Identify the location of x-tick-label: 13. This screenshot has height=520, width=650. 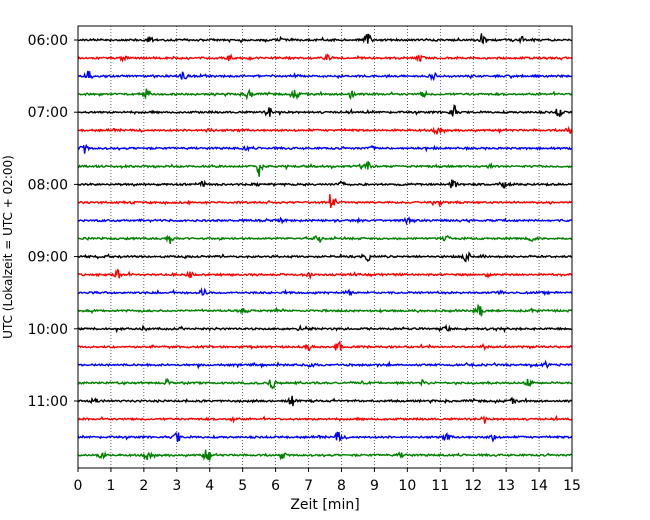
(506, 486).